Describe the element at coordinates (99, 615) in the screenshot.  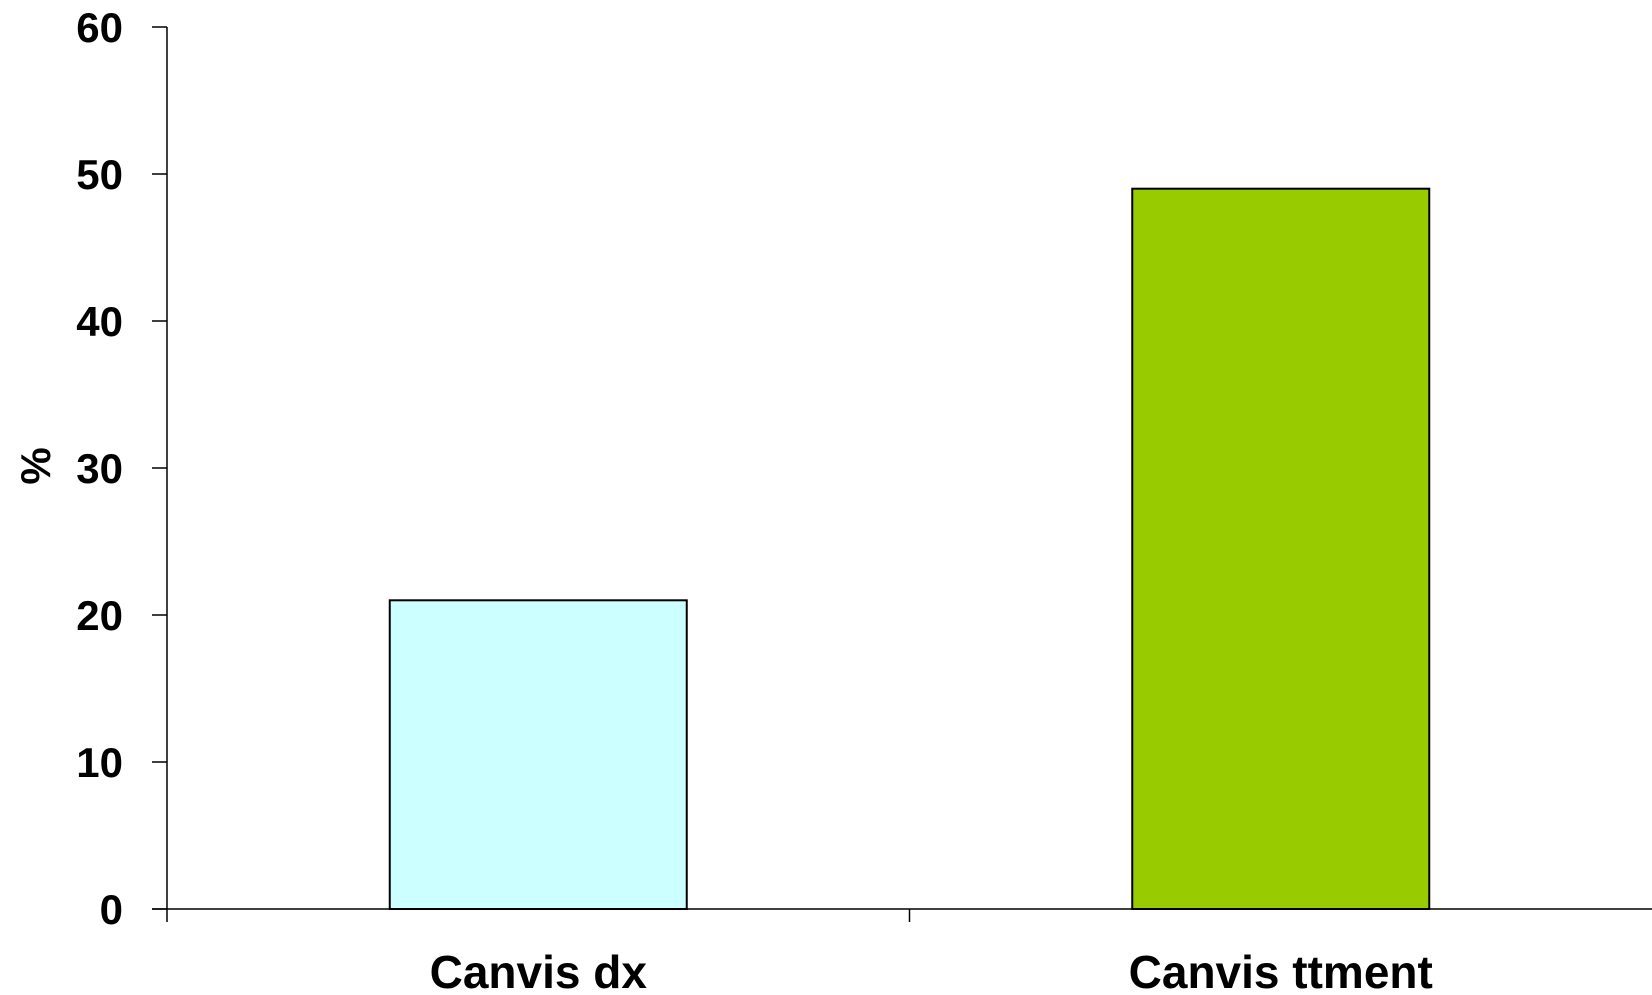
I see `y-tick-label: 20` at that location.